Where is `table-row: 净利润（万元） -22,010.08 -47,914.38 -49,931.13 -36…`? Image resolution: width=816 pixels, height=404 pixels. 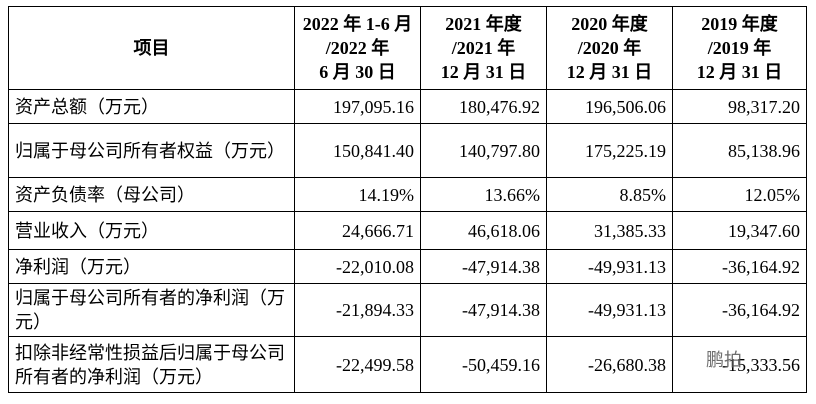
table-row: 净利润（万元） -22,010.08 -47,914.38 -49,931.13 -36… is located at coordinates (407, 266).